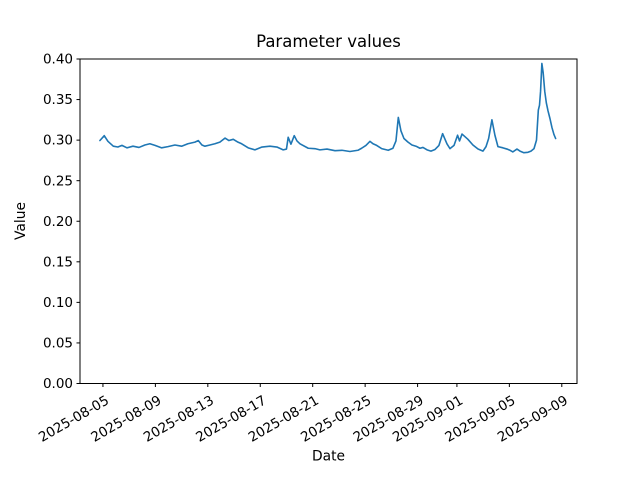 The width and height of the screenshot is (640, 480). Describe the element at coordinates (328, 41) in the screenshot. I see `chart-title: Parameter values` at that location.